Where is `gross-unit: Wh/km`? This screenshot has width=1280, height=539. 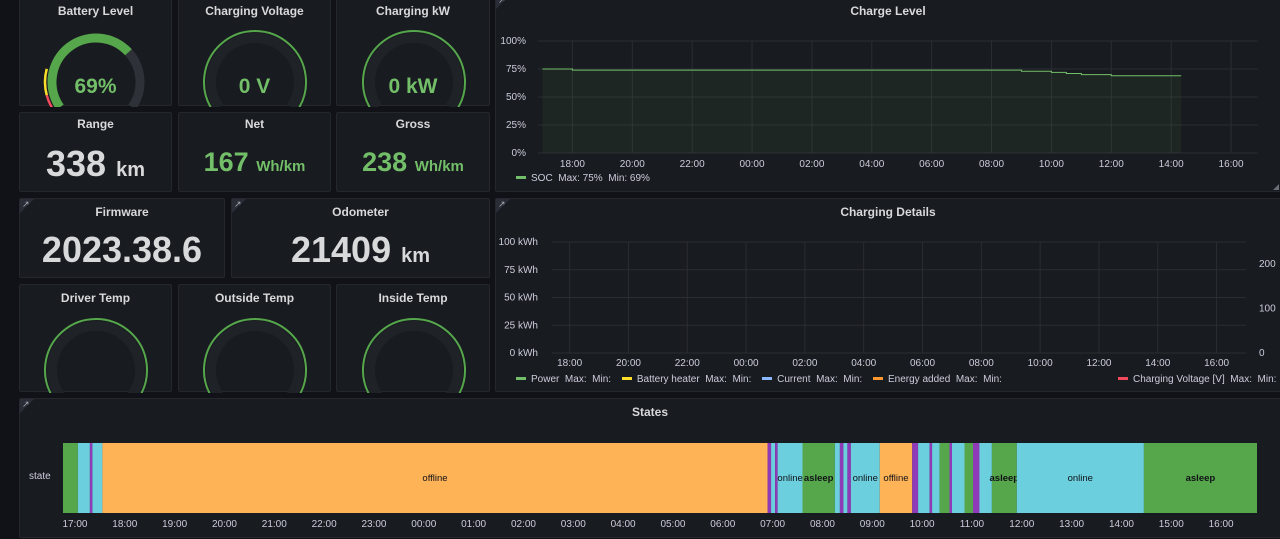 gross-unit: Wh/km is located at coordinates (439, 166).